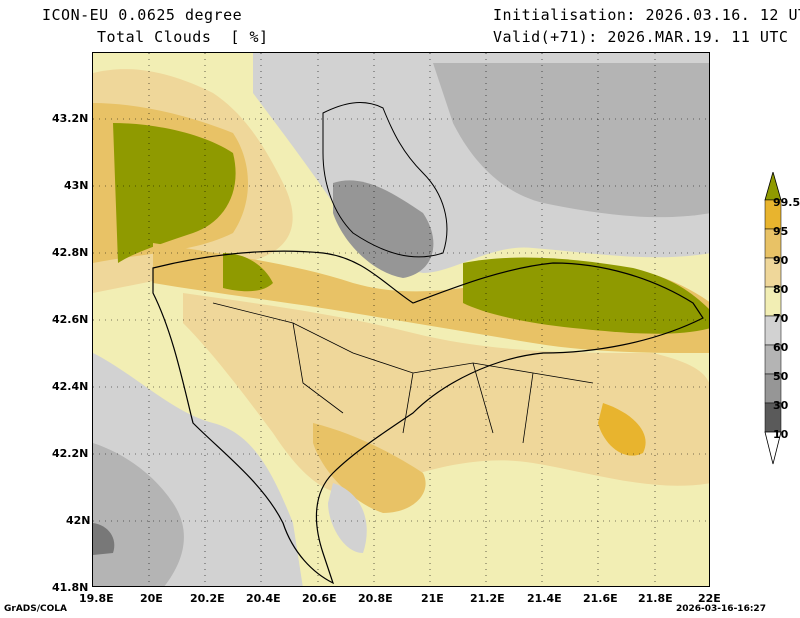 Image resolution: width=800 pixels, height=618 pixels. What do you see at coordinates (544, 598) in the screenshot?
I see `lon-label: 21.4E` at bounding box center [544, 598].